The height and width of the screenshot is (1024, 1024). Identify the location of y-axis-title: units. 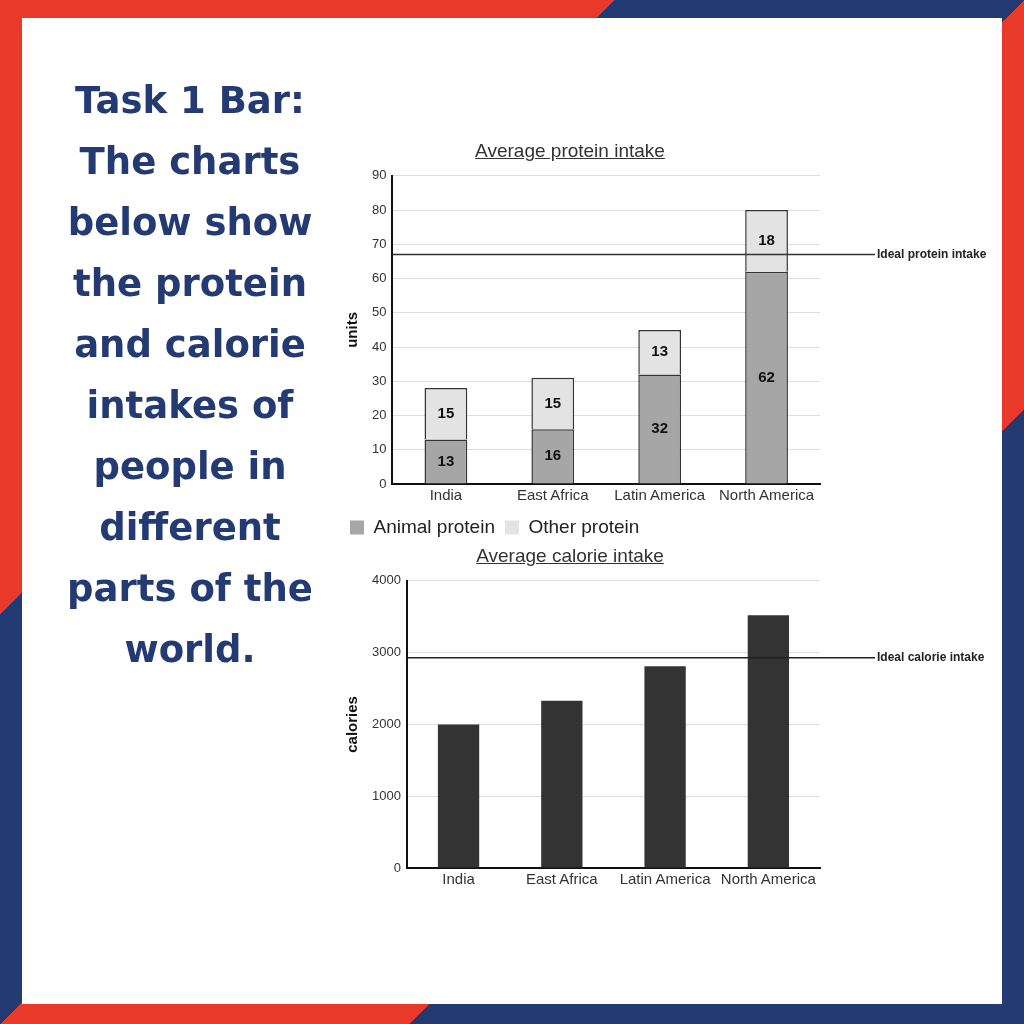
(352, 329).